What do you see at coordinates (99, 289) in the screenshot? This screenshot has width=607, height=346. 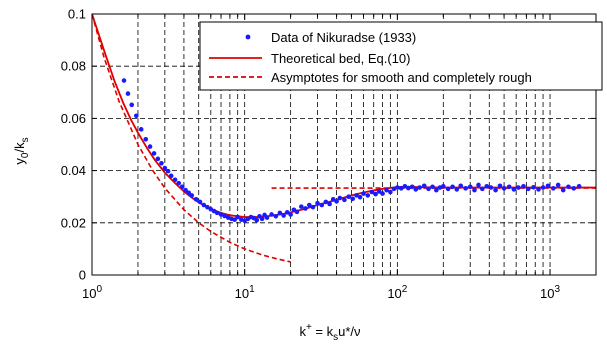 I see `x-tick-label-exponent: 0` at bounding box center [99, 289].